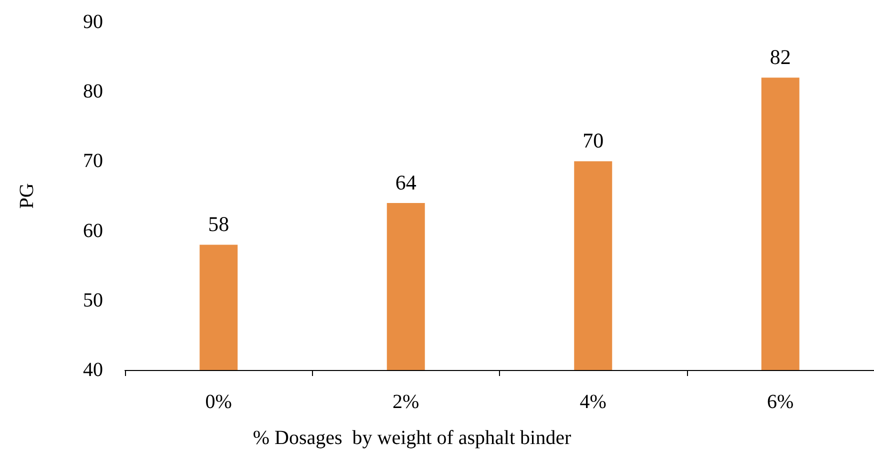  Describe the element at coordinates (93, 370) in the screenshot. I see `y-tick-label: 40` at that location.